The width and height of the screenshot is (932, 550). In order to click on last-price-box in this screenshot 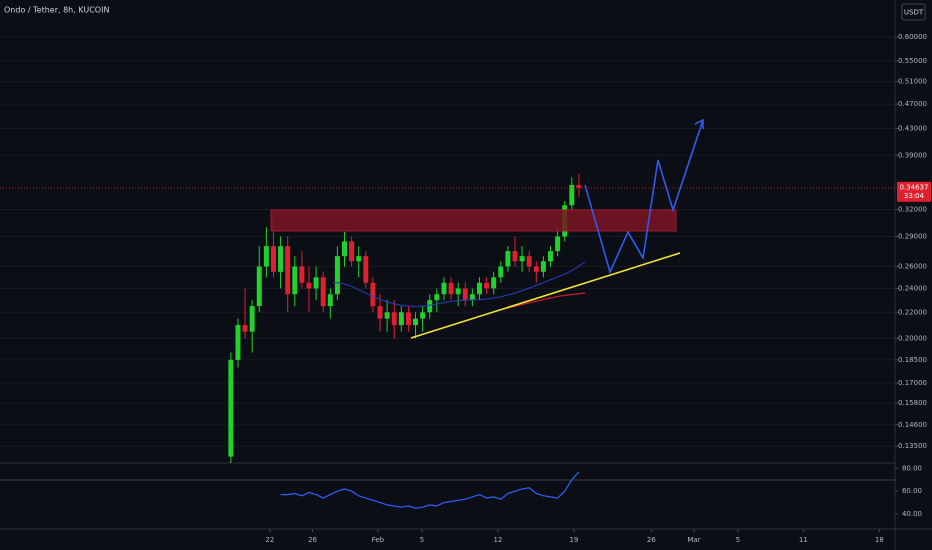, I will do `click(914, 191)`.